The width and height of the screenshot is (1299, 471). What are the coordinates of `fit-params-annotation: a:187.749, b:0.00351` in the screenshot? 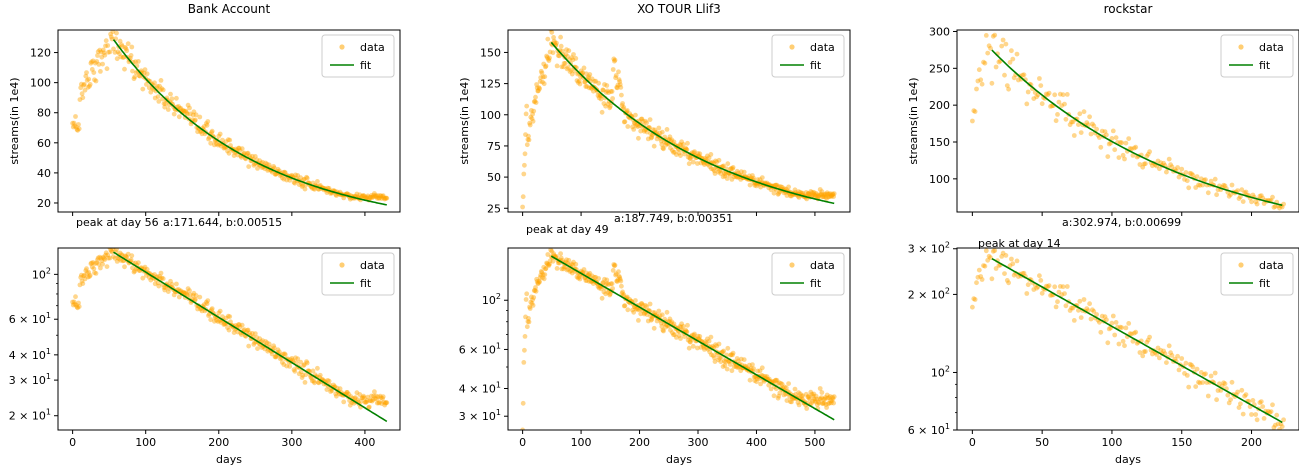 It's located at (673, 218).